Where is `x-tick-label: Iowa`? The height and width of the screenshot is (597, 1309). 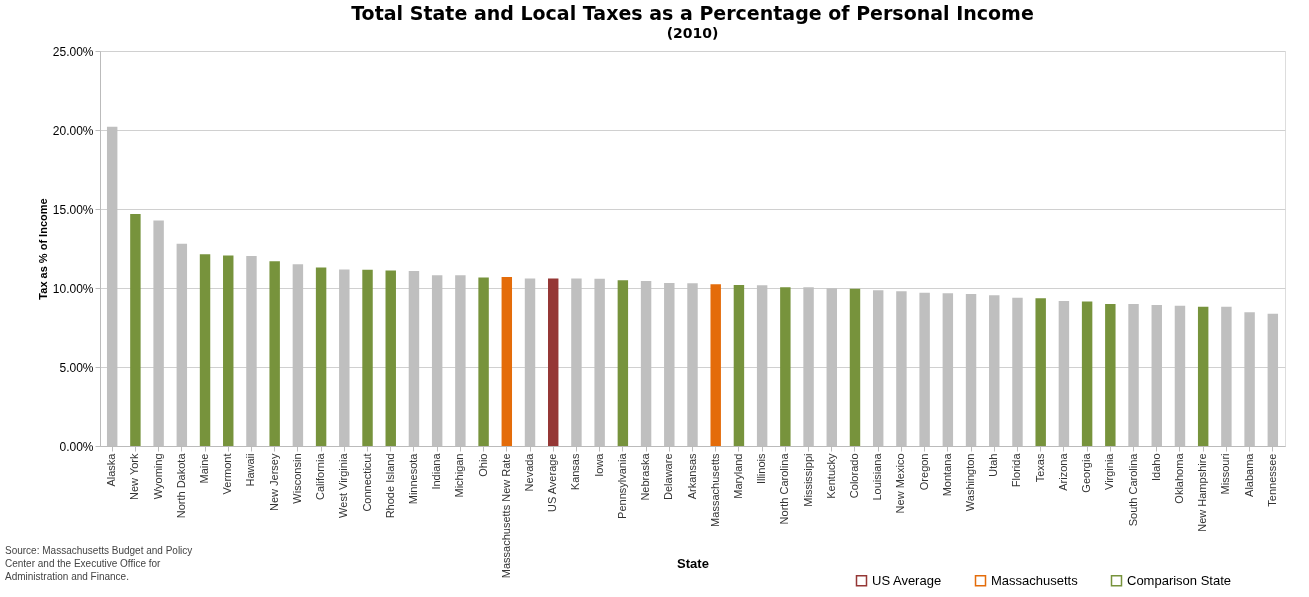
x-tick-label: Iowa is located at coordinates (598, 464).